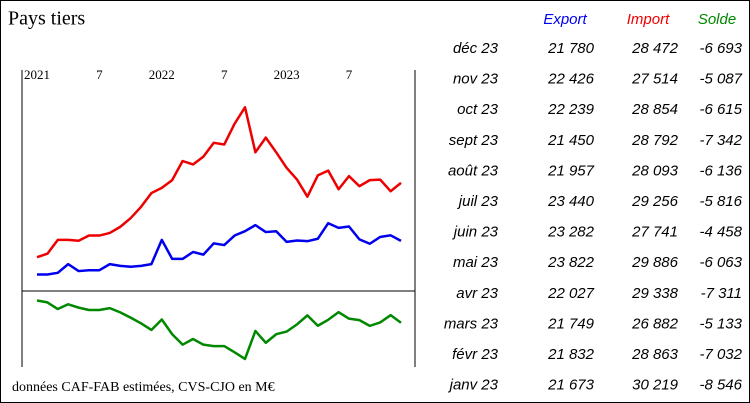  What do you see at coordinates (655, 354) in the screenshot?
I see `cell: 28 863` at bounding box center [655, 354].